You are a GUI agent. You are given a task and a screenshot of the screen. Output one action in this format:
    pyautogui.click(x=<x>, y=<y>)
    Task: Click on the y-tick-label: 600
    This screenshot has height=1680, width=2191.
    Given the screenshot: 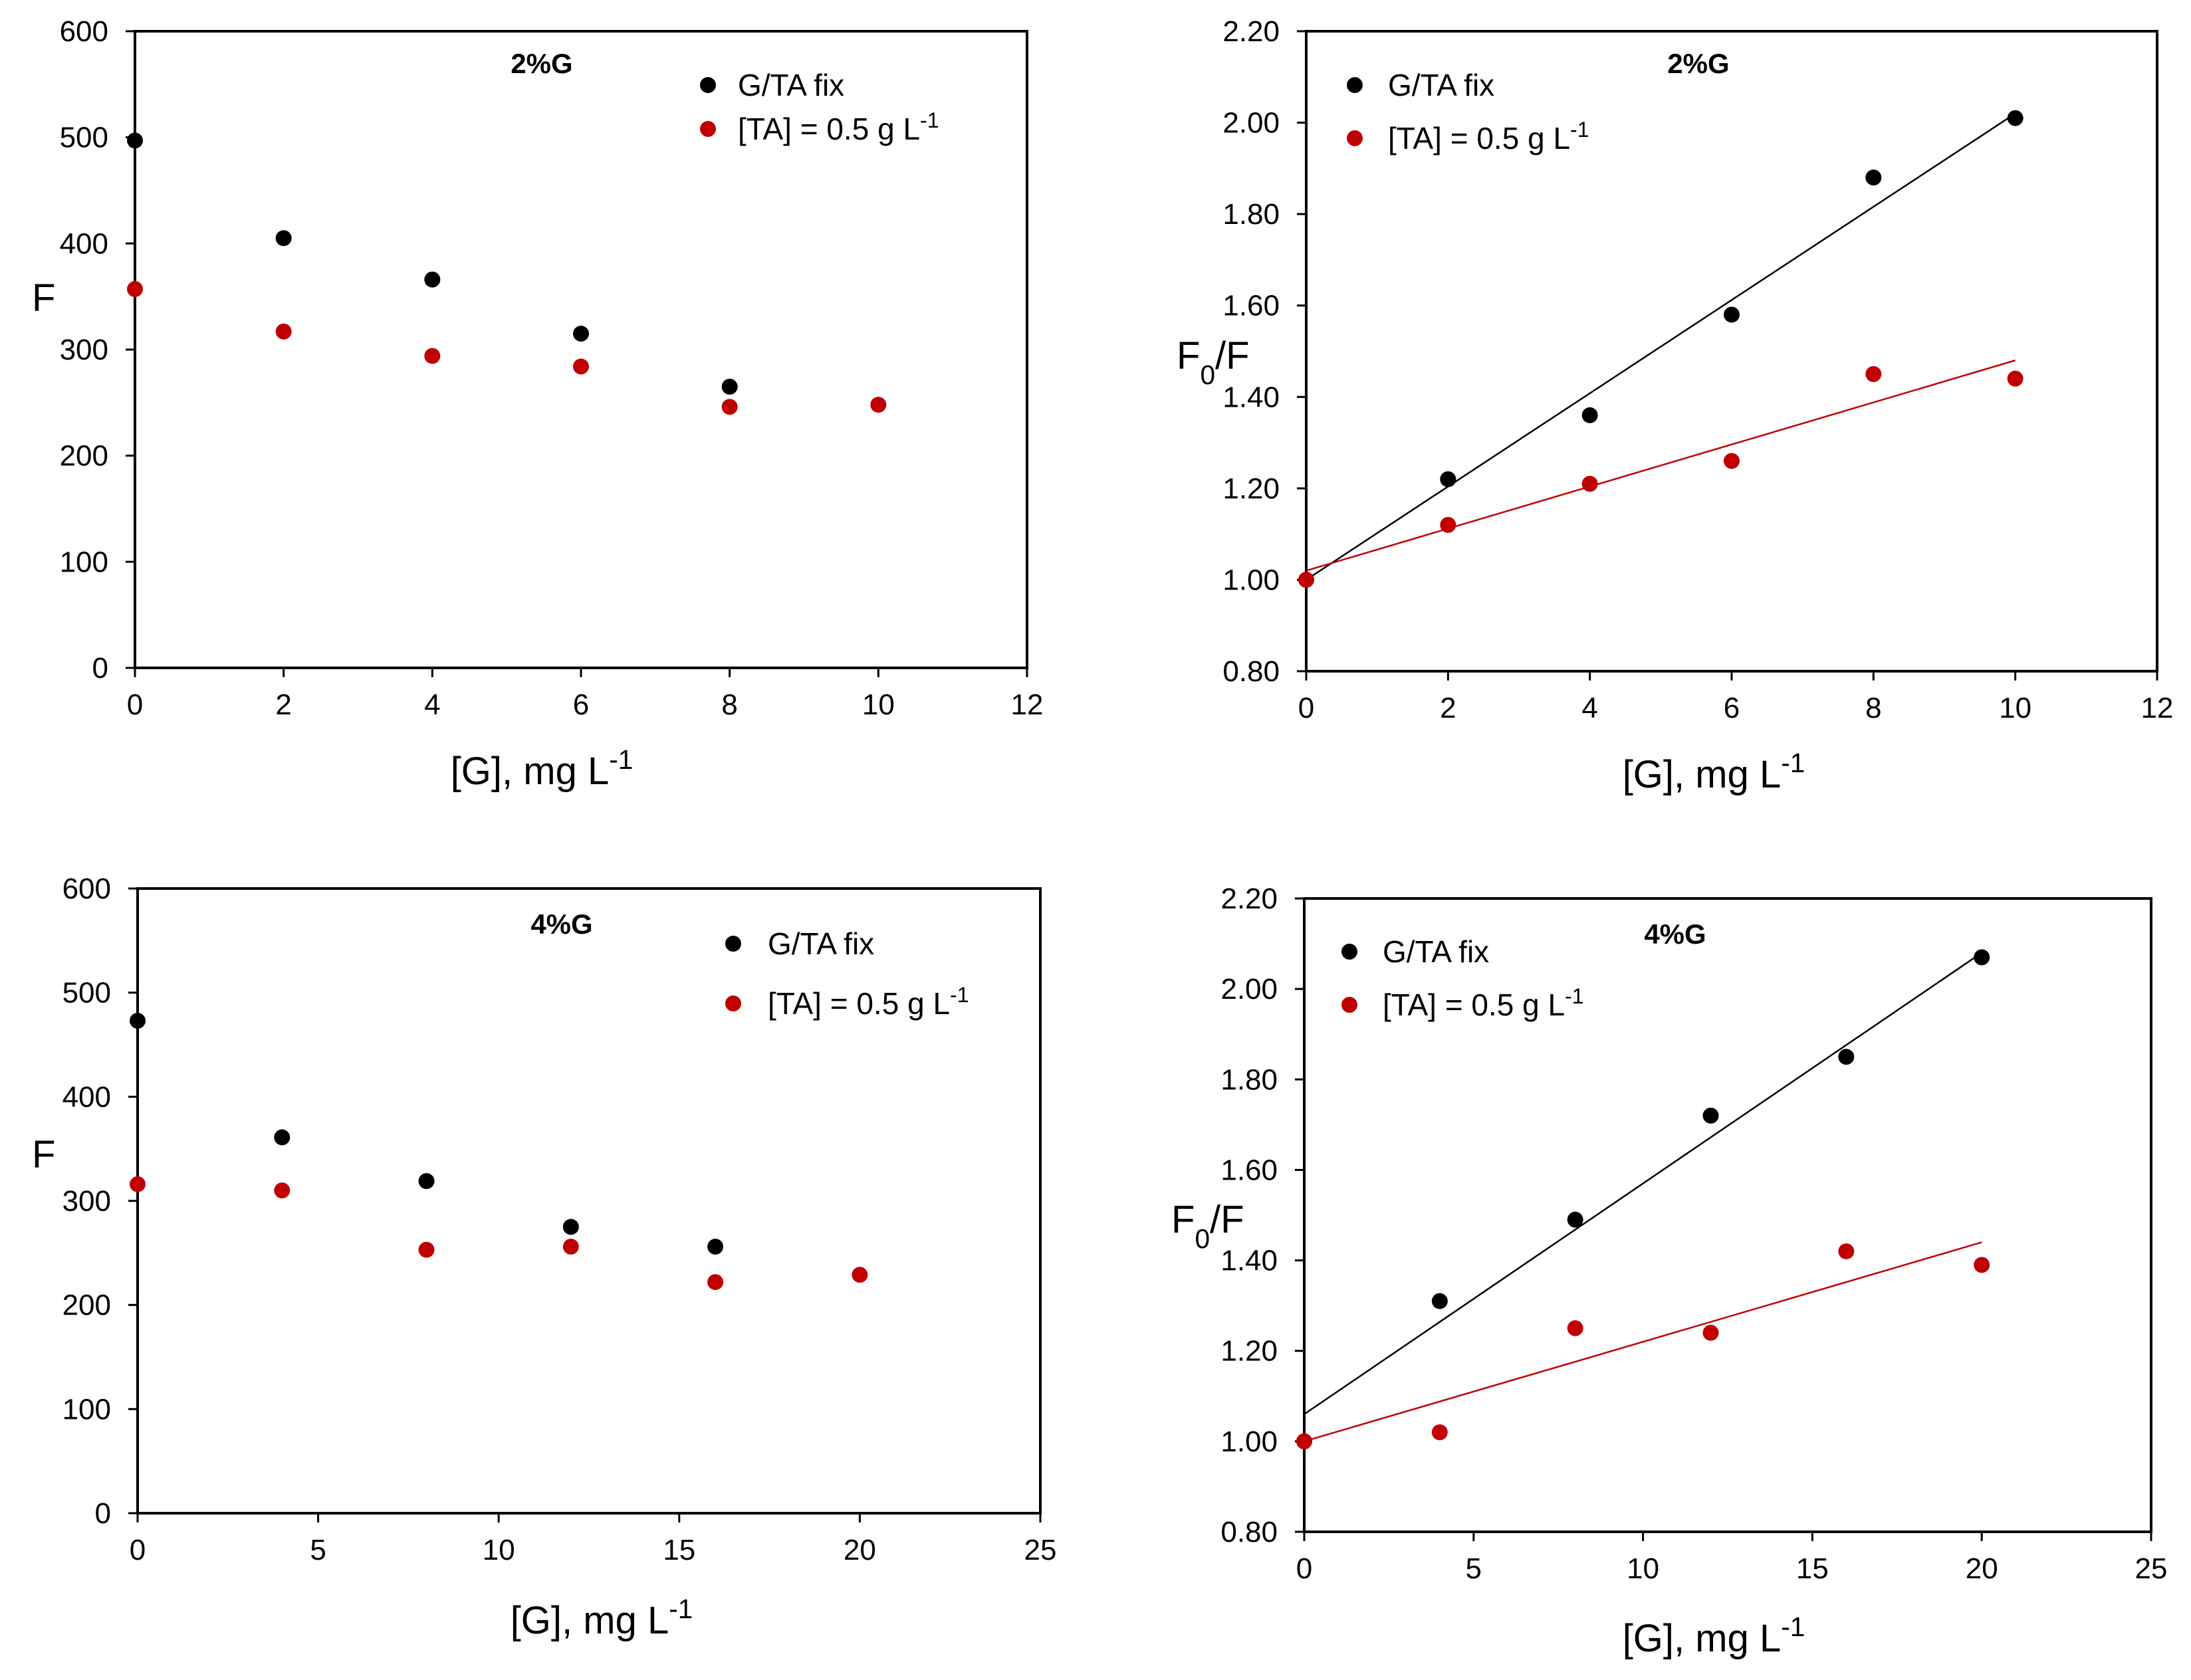 What is the action you would take?
    pyautogui.click(x=87, y=889)
    